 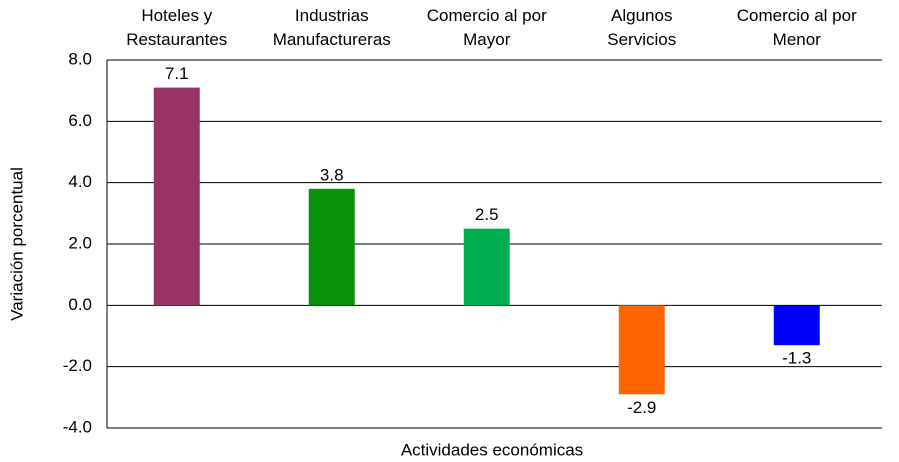 What do you see at coordinates (77, 365) in the screenshot?
I see `y-tick-label: -2.0` at bounding box center [77, 365].